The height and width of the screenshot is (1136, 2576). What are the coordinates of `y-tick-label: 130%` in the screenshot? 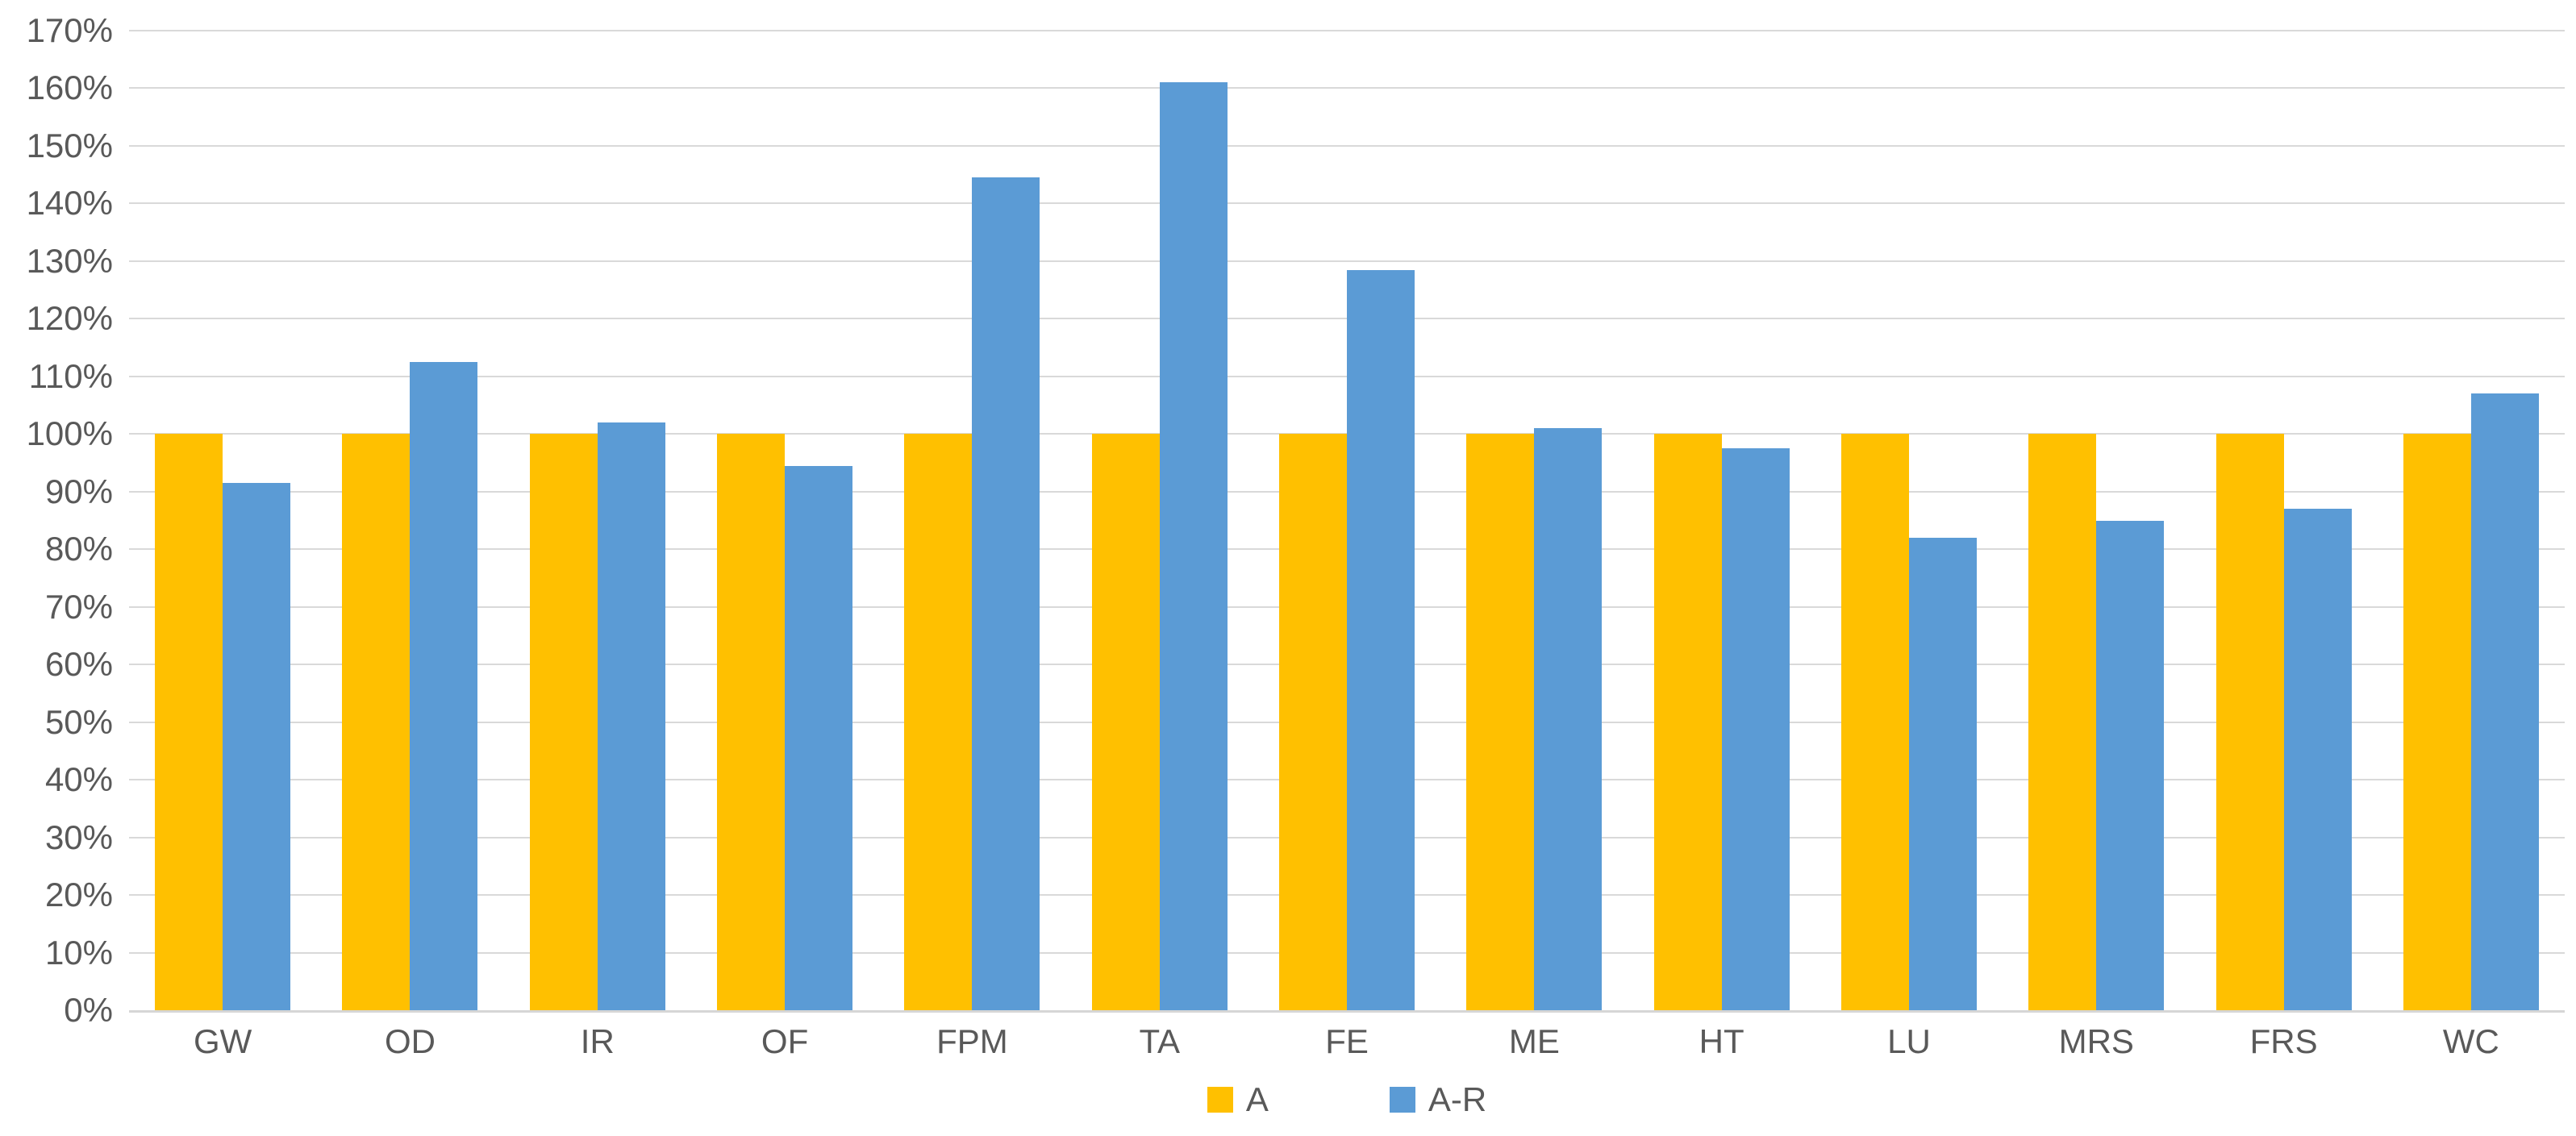 It's located at (69, 260).